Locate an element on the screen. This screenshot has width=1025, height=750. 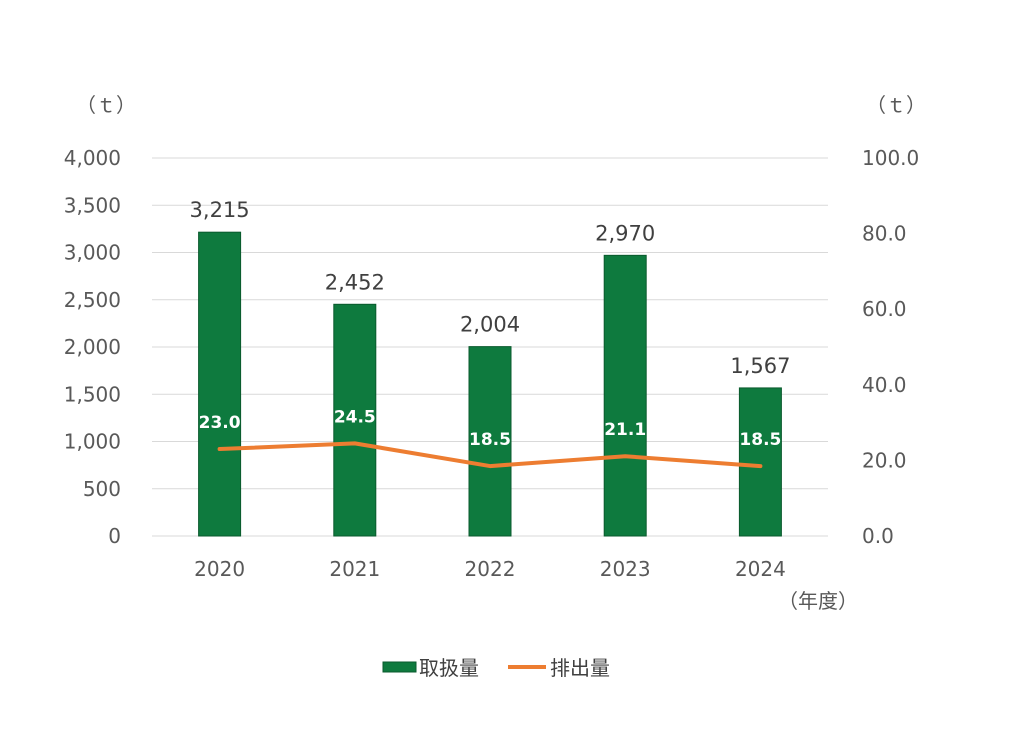
left-tick-label: 2,500 is located at coordinates (92, 300).